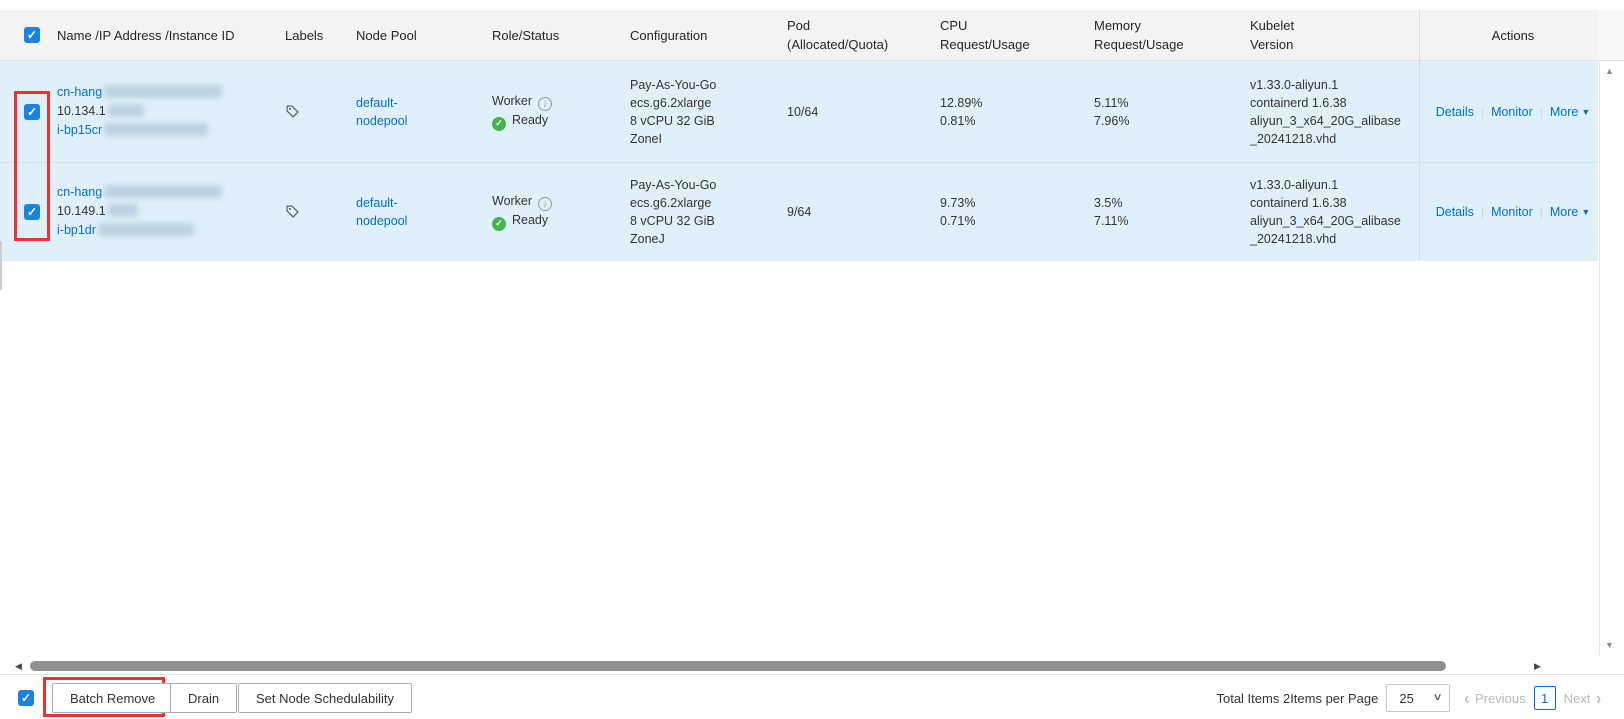 The height and width of the screenshot is (719, 1624). I want to click on row-cell-pod: 9/64, so click(857, 212).